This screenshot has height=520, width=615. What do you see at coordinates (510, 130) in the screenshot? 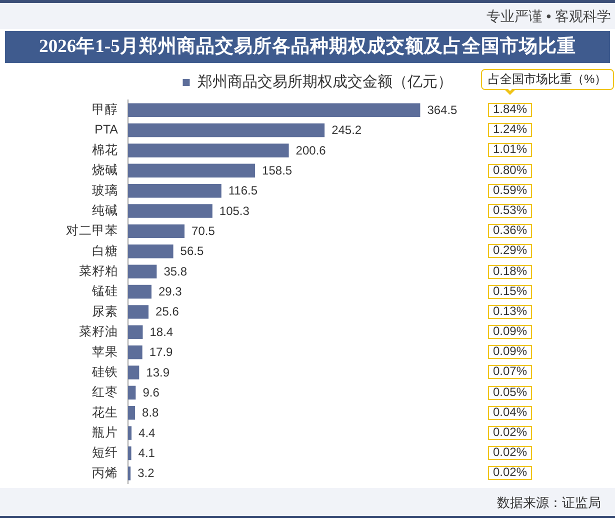
I see `data-label: 1.24%` at bounding box center [510, 130].